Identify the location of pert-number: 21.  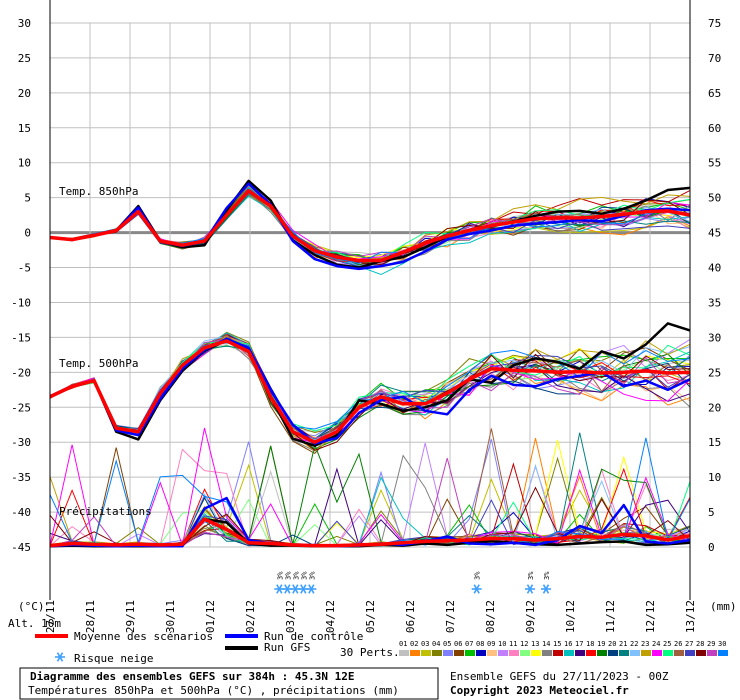
(623, 644).